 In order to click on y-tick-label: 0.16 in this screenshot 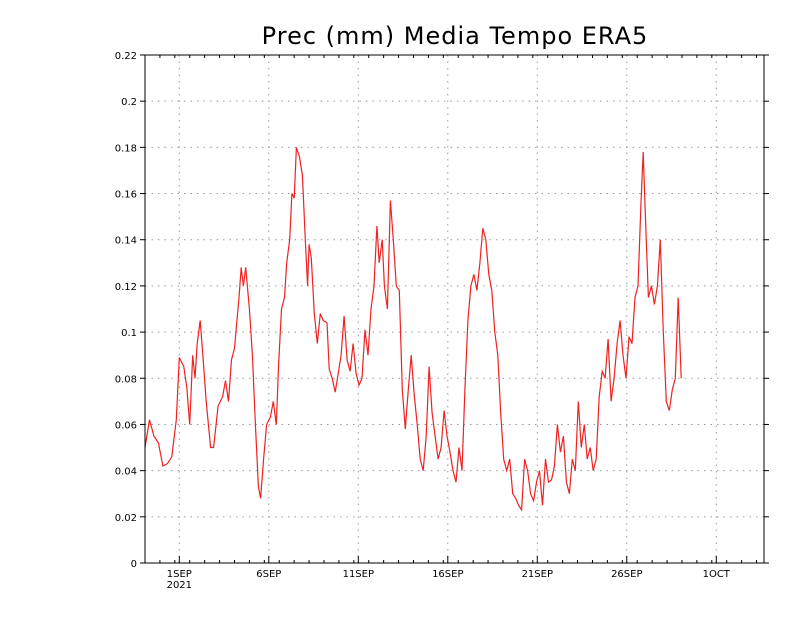, I will do `click(126, 195)`.